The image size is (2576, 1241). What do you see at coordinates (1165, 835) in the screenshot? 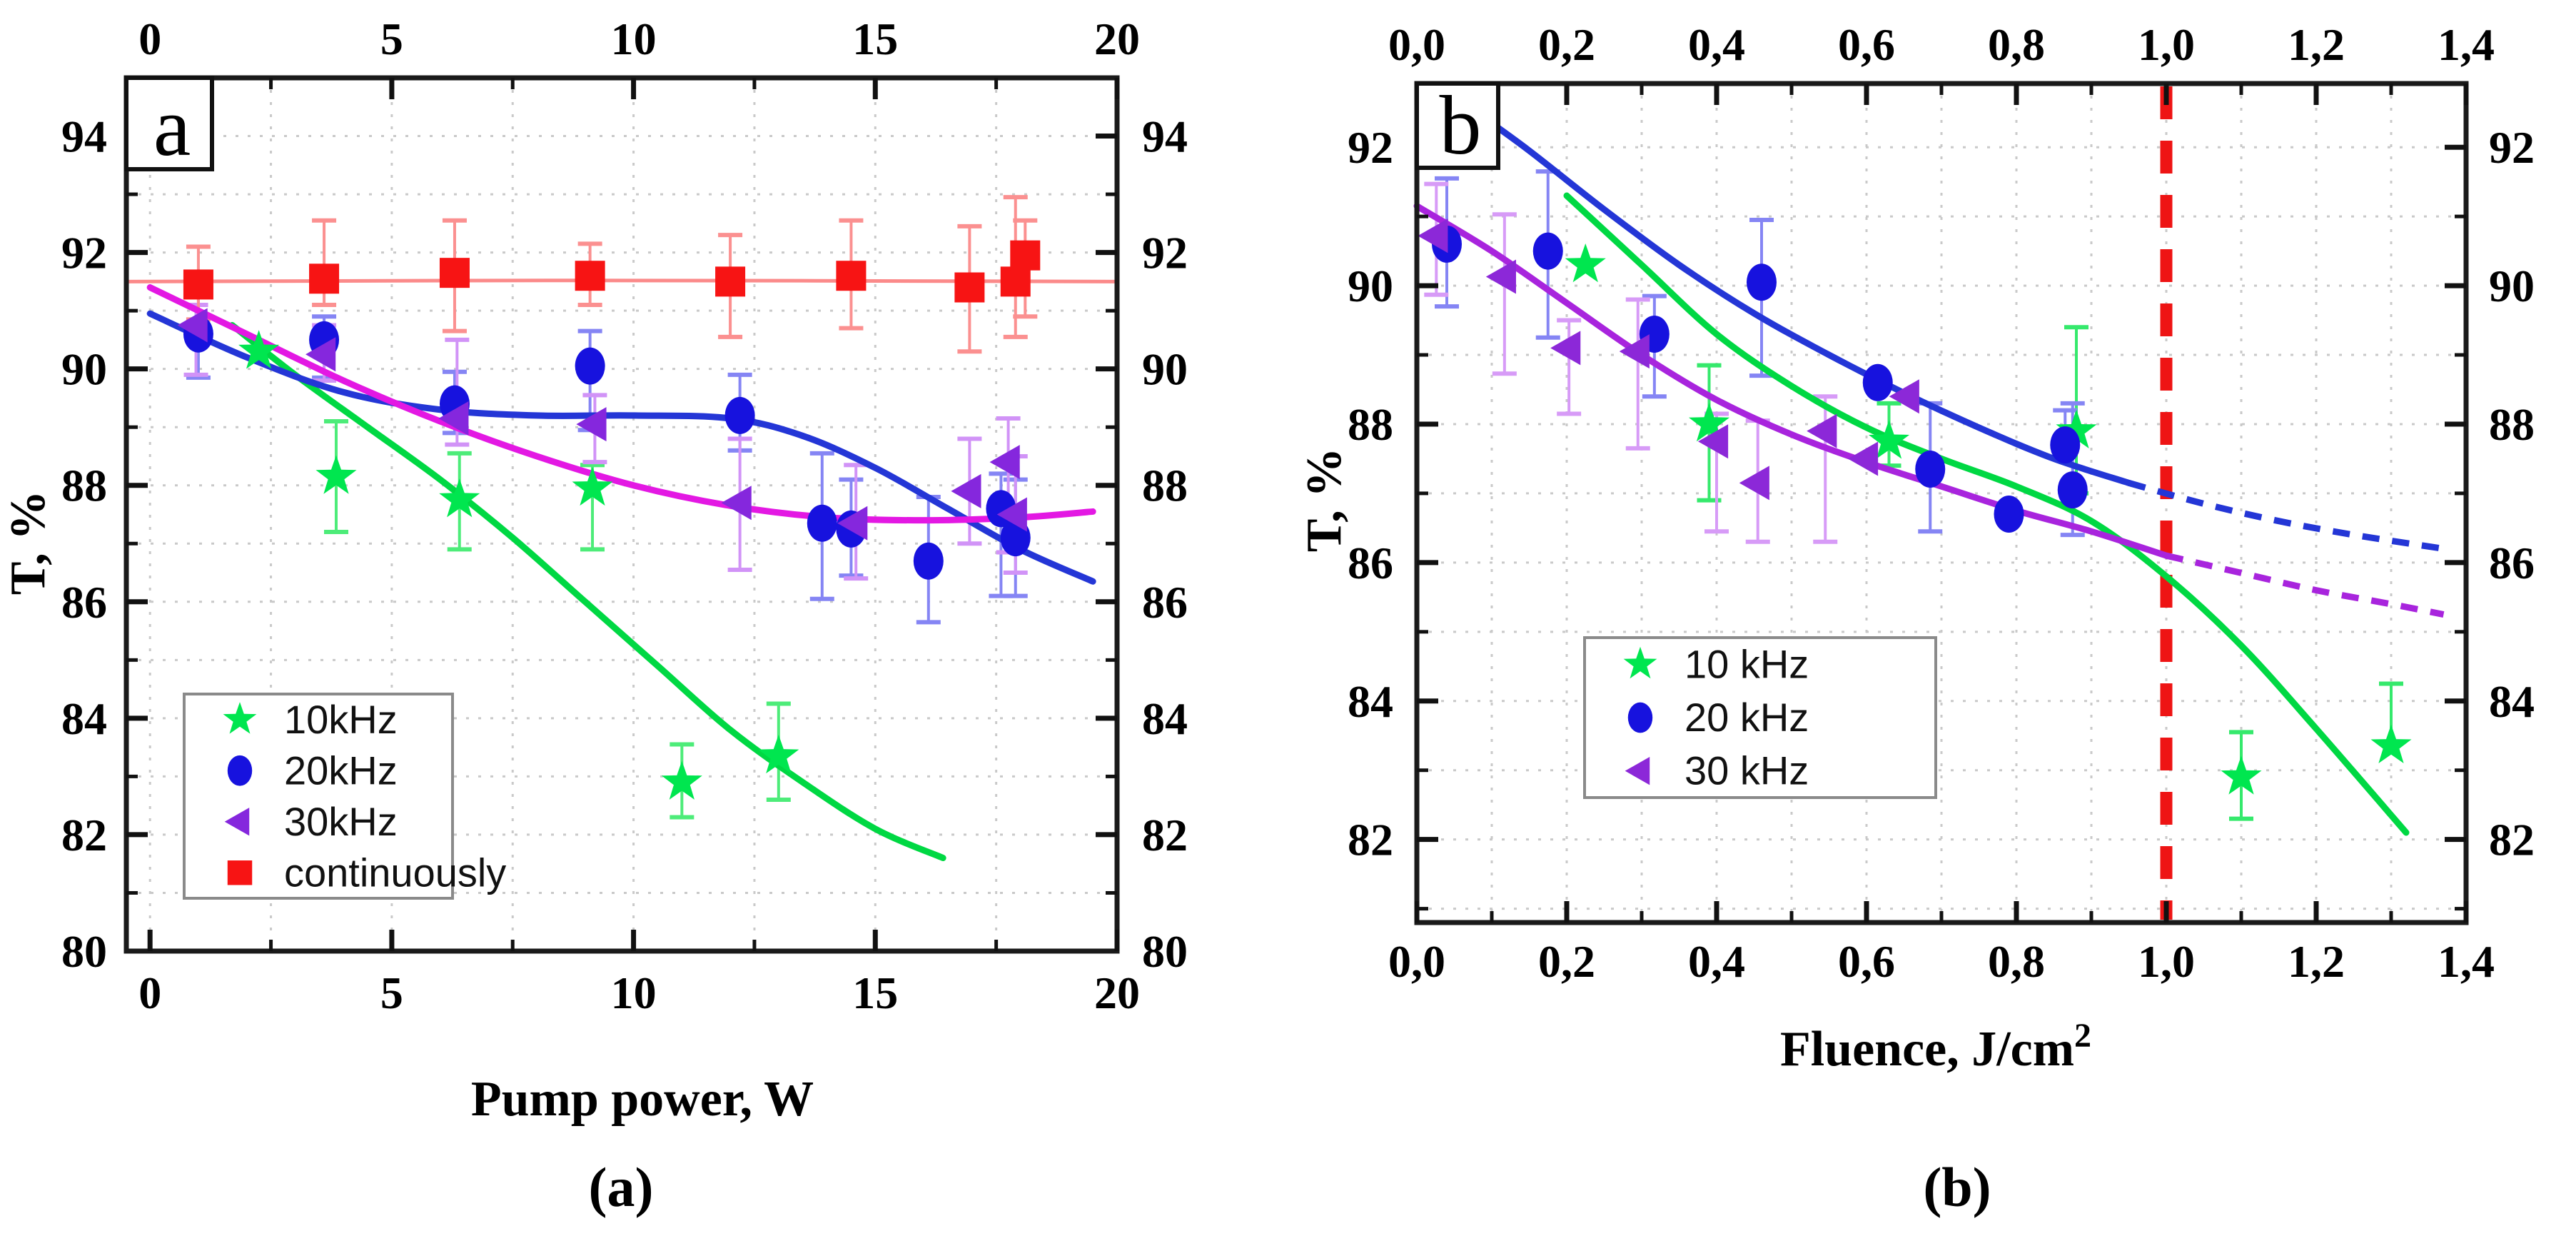
I see `y-tick-label-right: 82` at bounding box center [1165, 835].